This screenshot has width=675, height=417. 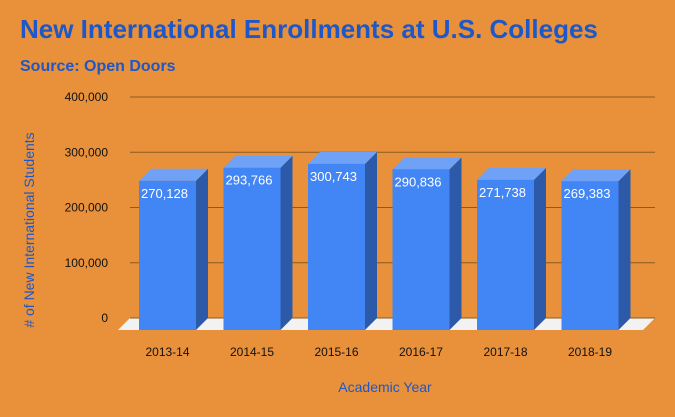 What do you see at coordinates (98, 66) in the screenshot?
I see `chart-subtitle: Source: Open Doors` at bounding box center [98, 66].